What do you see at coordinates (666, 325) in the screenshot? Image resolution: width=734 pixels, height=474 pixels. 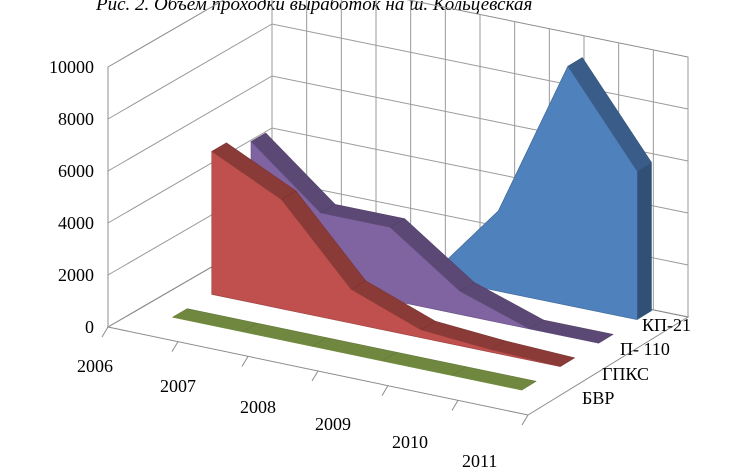 I see `series-label: КП-21` at bounding box center [666, 325].